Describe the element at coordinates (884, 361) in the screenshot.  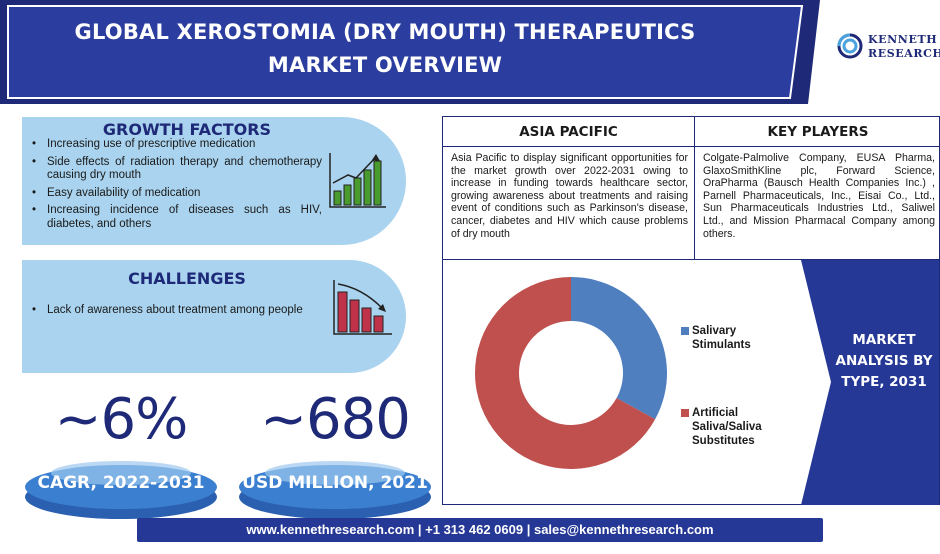
I see `market-analysis-label: MARKET ANALYSIS BY TYPE, 2031` at that location.